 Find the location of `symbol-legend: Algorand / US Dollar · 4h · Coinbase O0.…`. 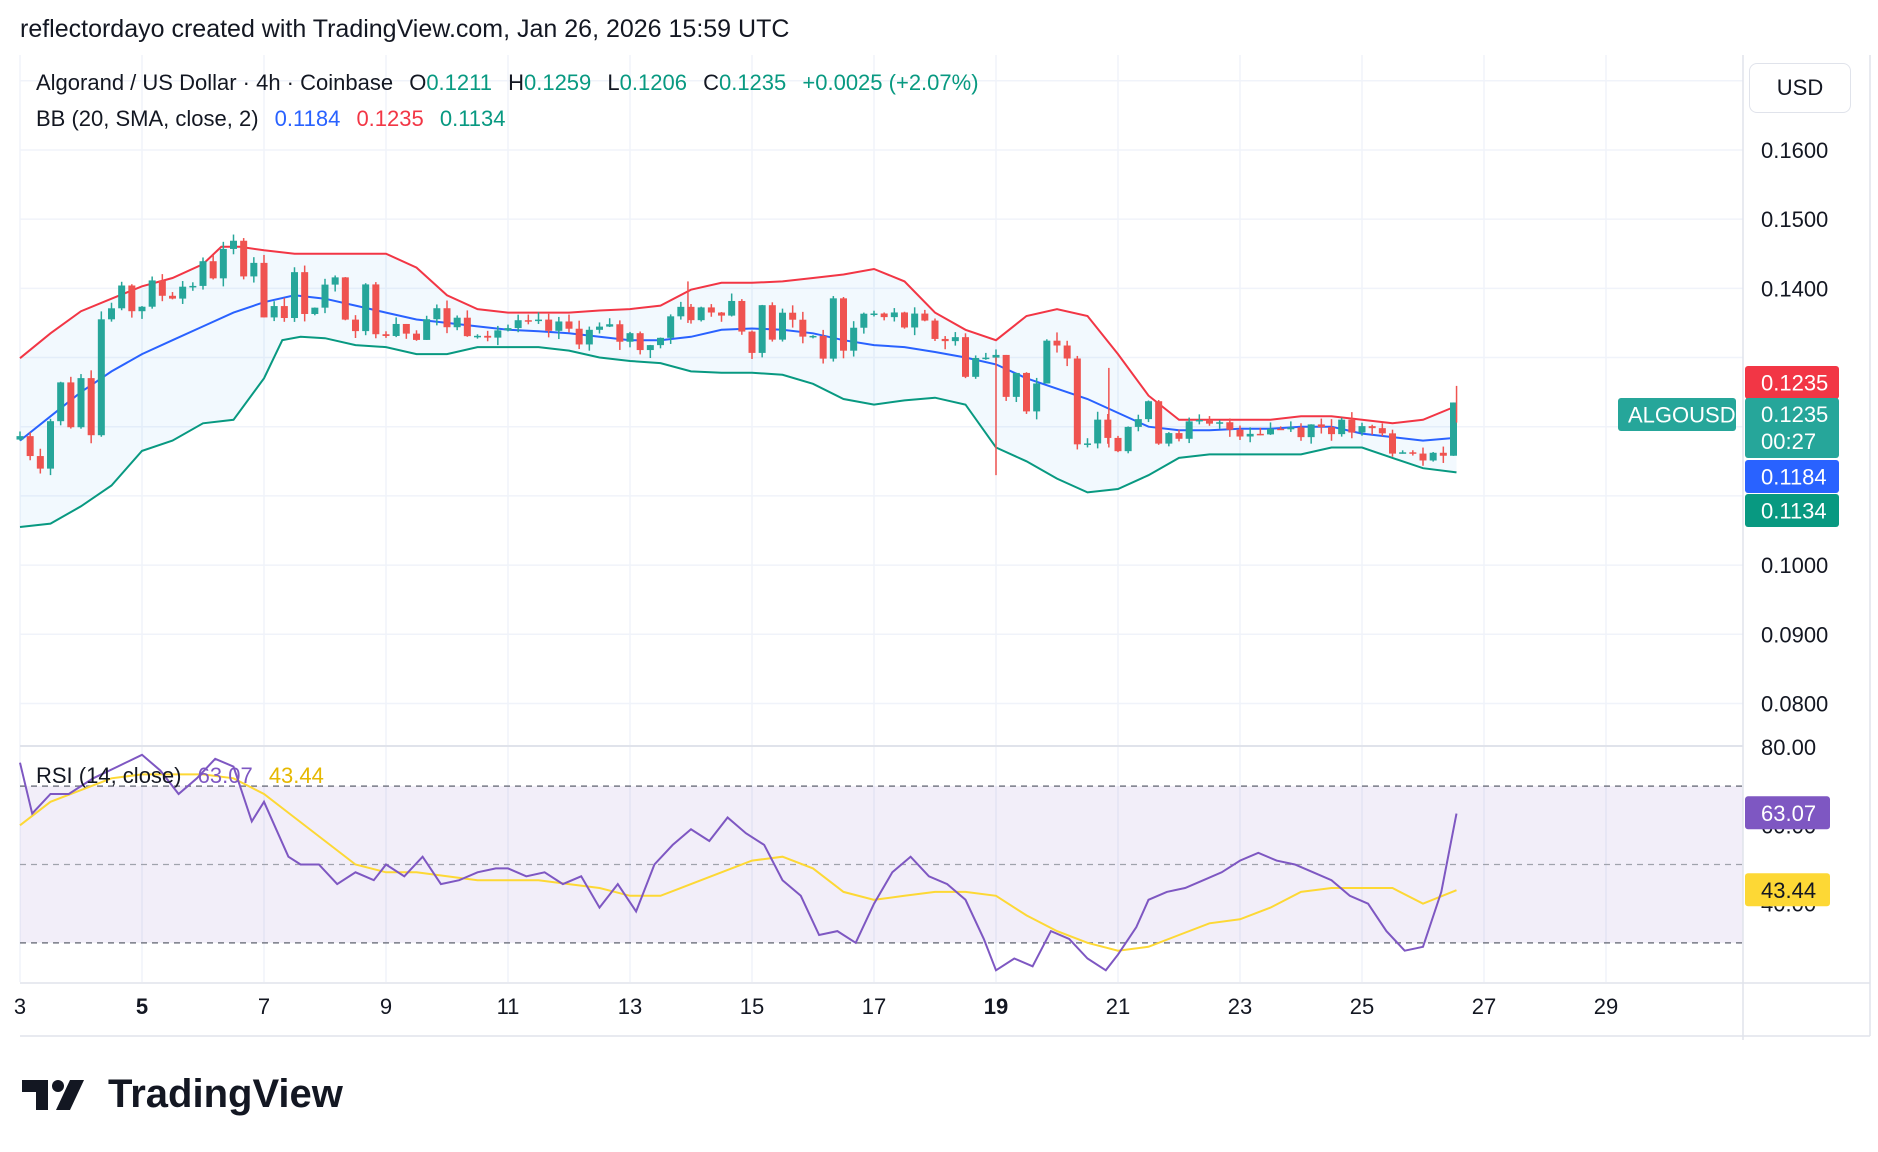

symbol-legend: Algorand / US Dollar · 4h · Coinbase O0.… is located at coordinates (507, 83).